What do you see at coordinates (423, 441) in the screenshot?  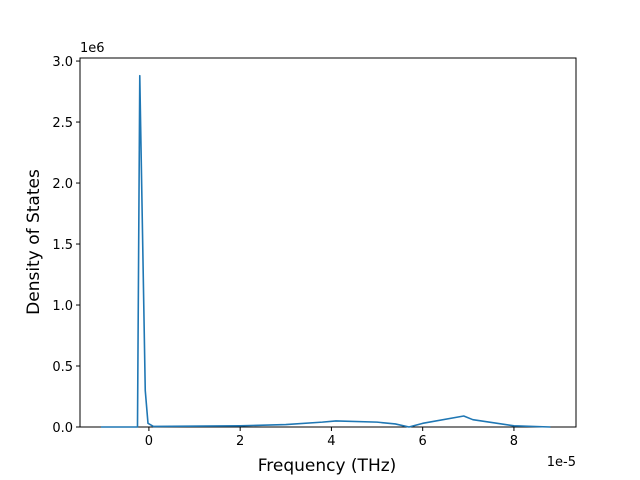 I see `x-tick-label: 6` at bounding box center [423, 441].